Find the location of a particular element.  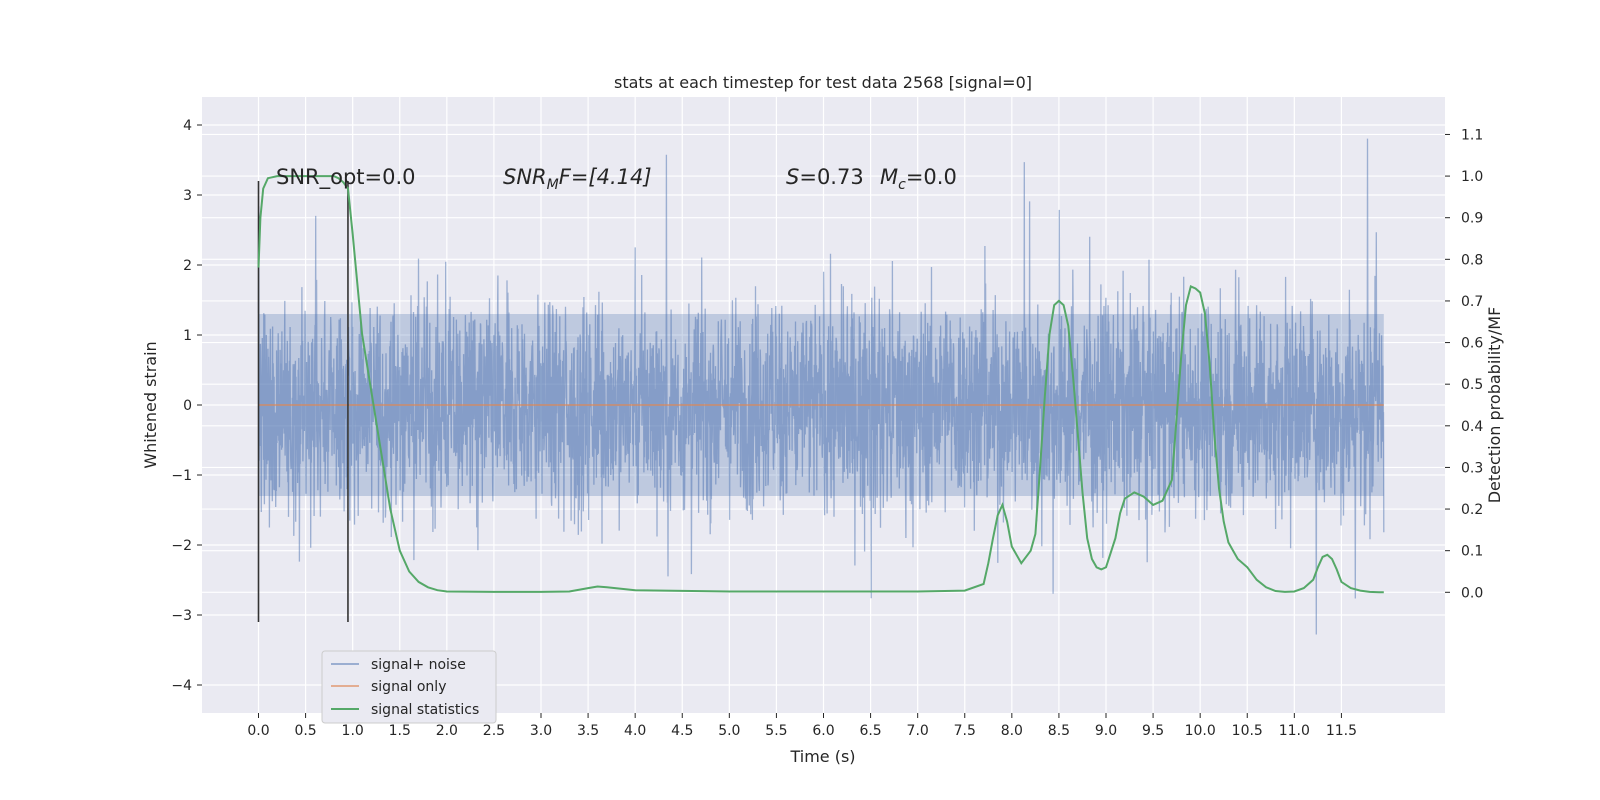

x-tick-label: 6.5 is located at coordinates (870, 731).